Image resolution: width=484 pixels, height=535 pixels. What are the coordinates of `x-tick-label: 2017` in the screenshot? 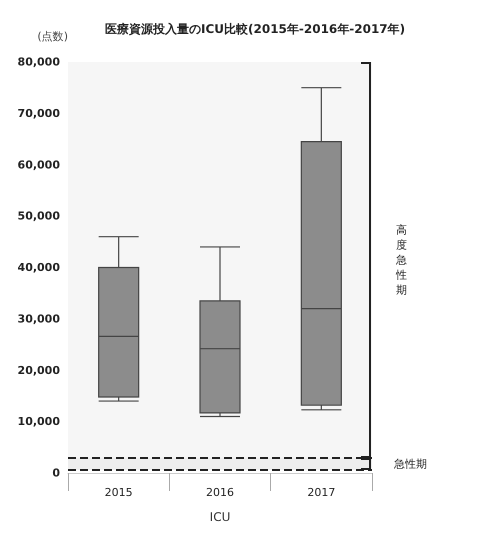 It's located at (321, 492).